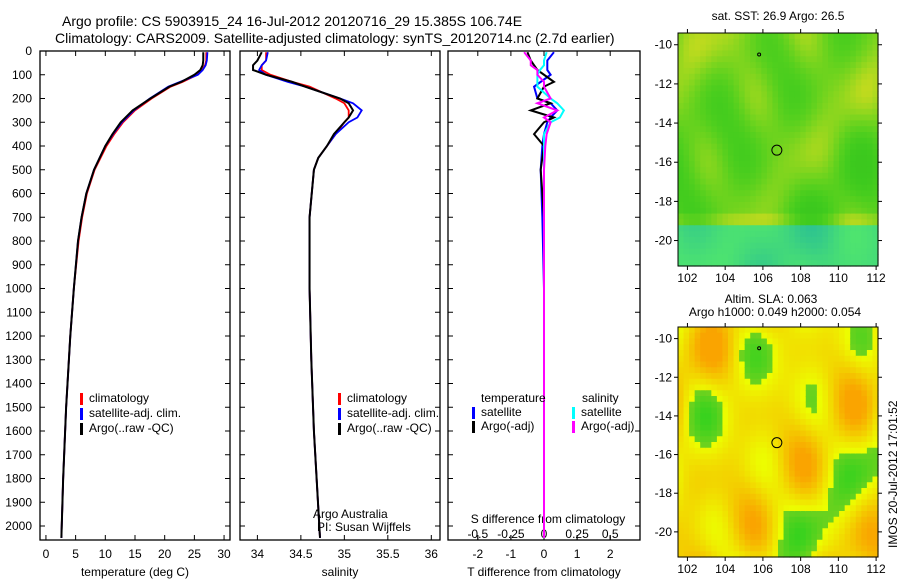 This screenshot has width=900, height=580. I want to click on x-tick-label: 10, so click(106, 554).